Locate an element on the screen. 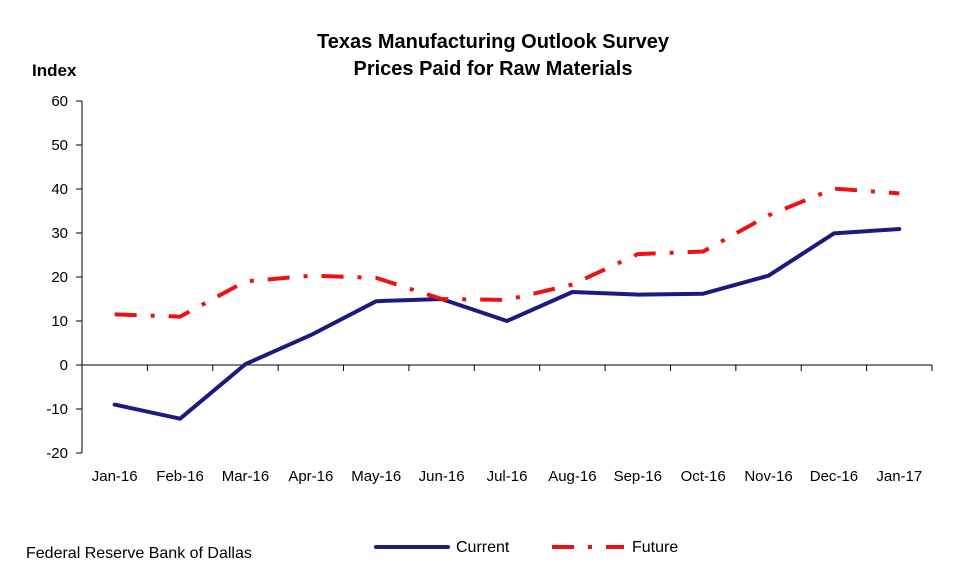 The width and height of the screenshot is (980, 573). chart-subtitle: Prices Paid for Raw Materials is located at coordinates (492, 69).